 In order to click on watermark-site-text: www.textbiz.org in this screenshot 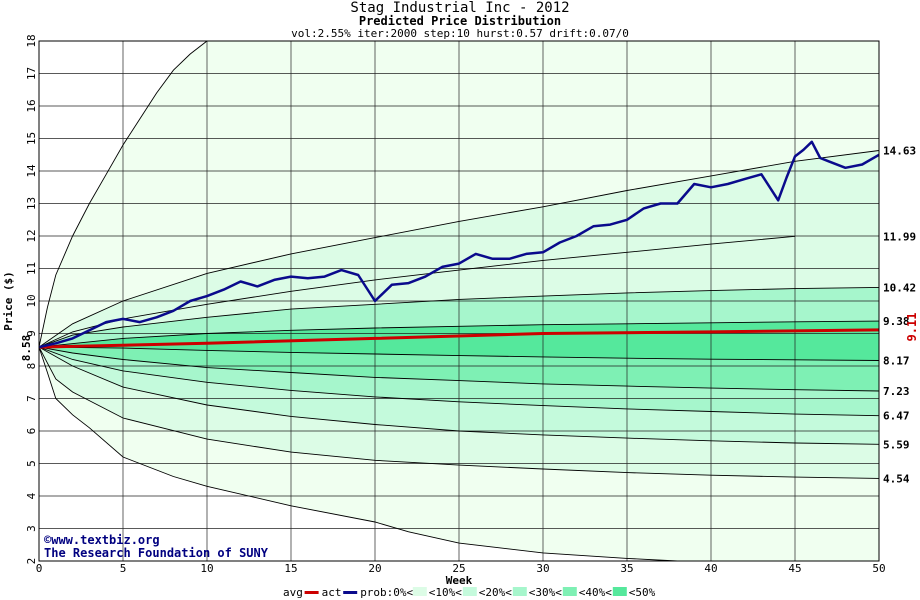, I will do `click(105, 540)`.